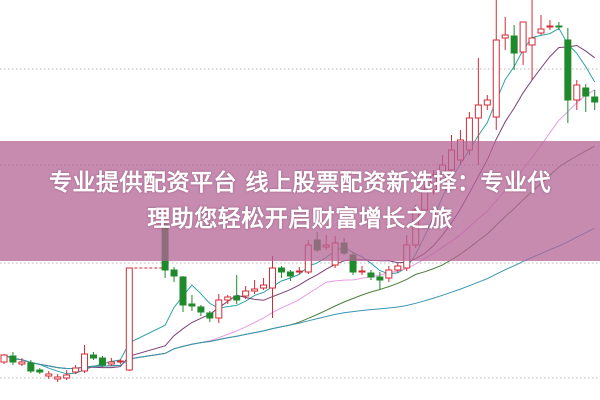 Image resolution: width=600 pixels, height=400 pixels. I want to click on title-line-2: 理助您轻松开启财富增长之旅, so click(300, 219).